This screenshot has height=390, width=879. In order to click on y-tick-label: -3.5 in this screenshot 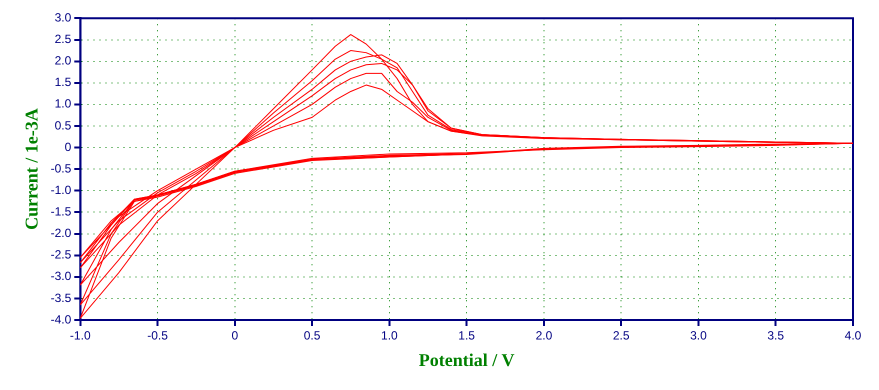, I will do `click(61, 297)`.